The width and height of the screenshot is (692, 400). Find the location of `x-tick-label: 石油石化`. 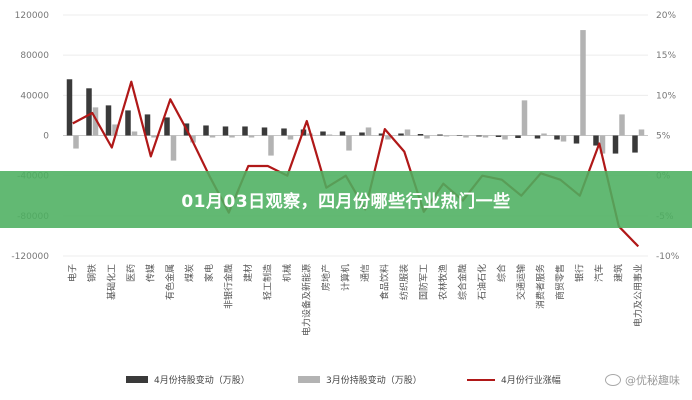

x-tick-label: 石油石化 is located at coordinates (482, 282).